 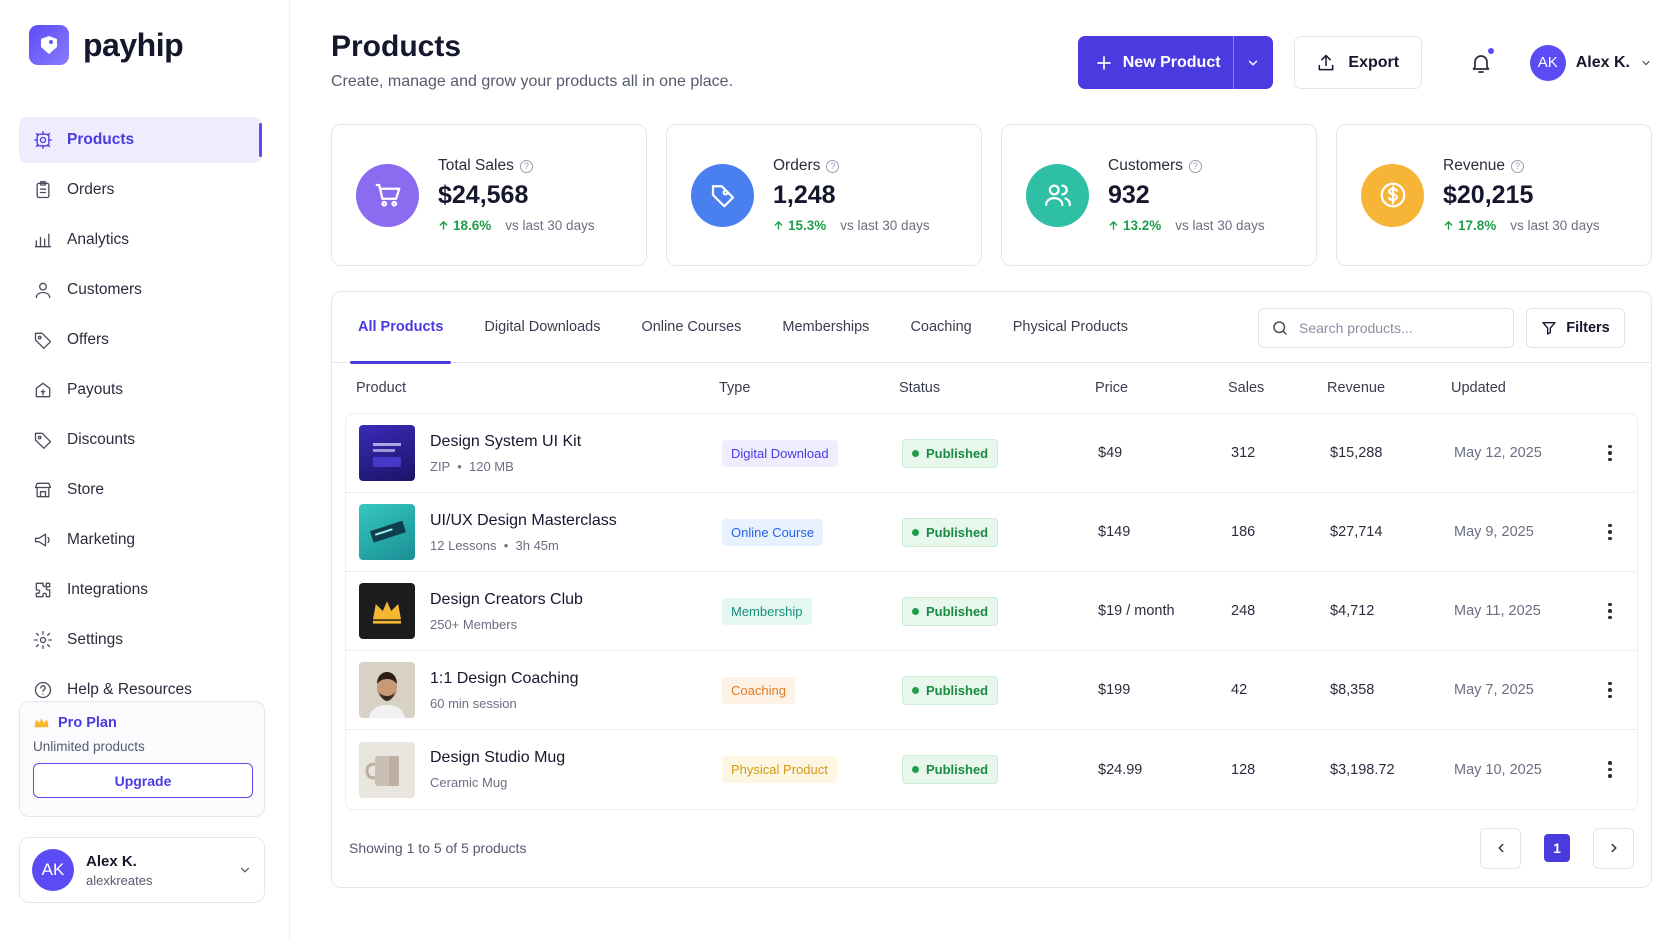 I want to click on column-header-status: Status, so click(x=920, y=388).